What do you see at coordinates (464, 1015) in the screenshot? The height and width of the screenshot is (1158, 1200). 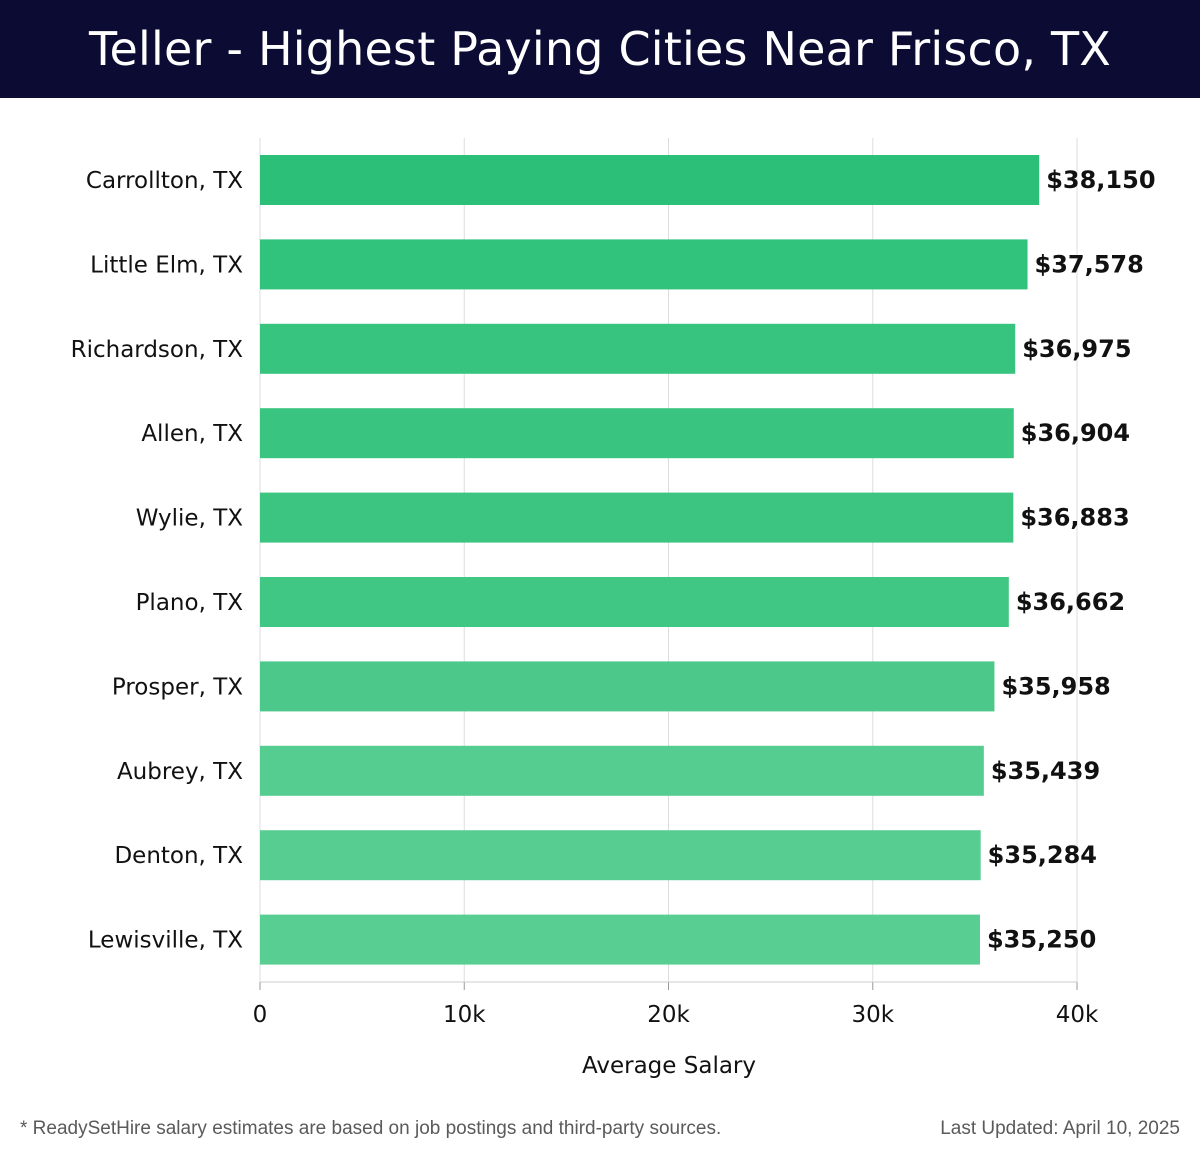 I see `x-tick-label: 10k` at bounding box center [464, 1015].